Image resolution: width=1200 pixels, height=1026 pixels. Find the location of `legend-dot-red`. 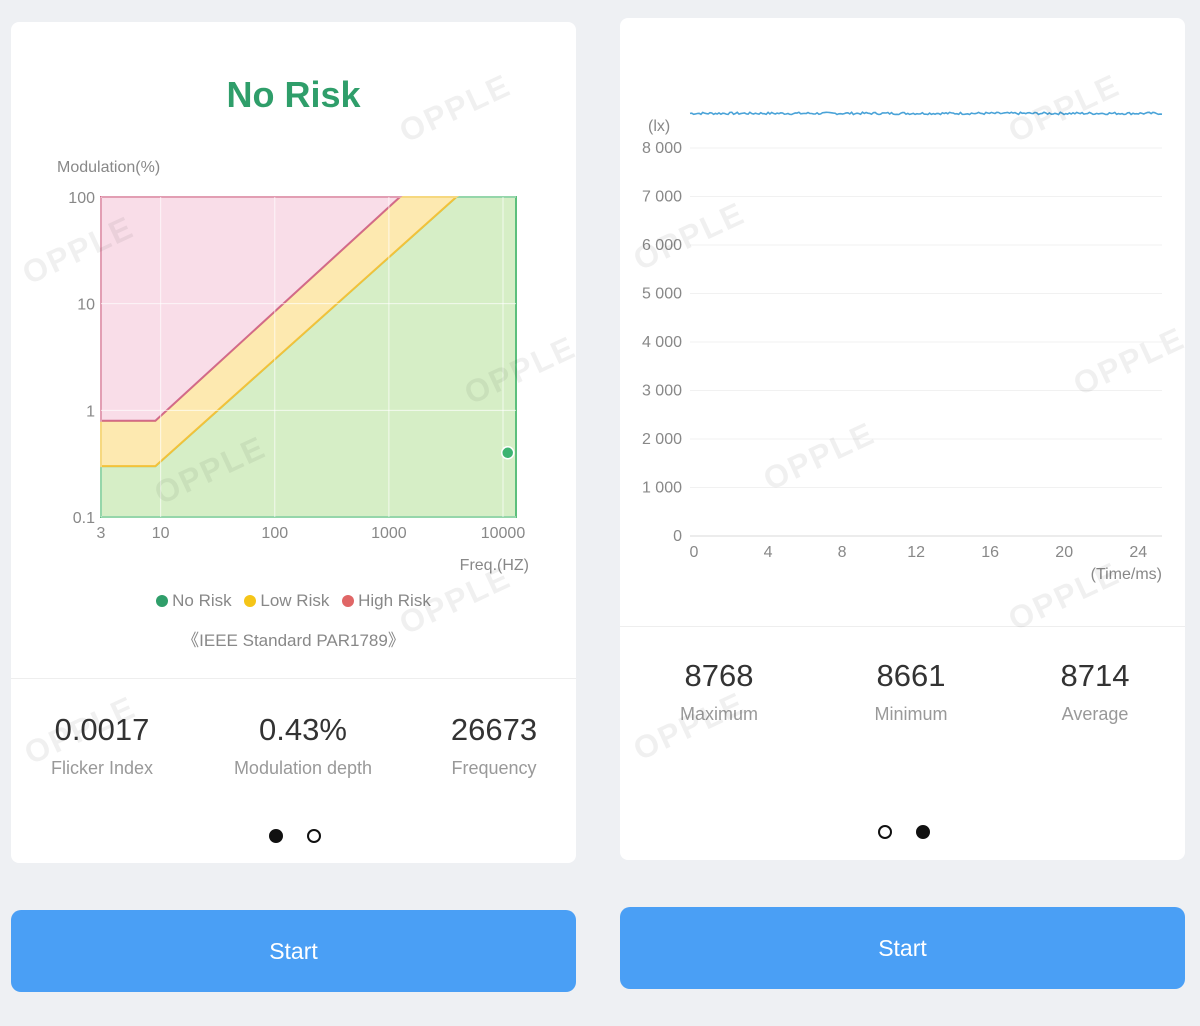

legend-dot-red is located at coordinates (348, 601).